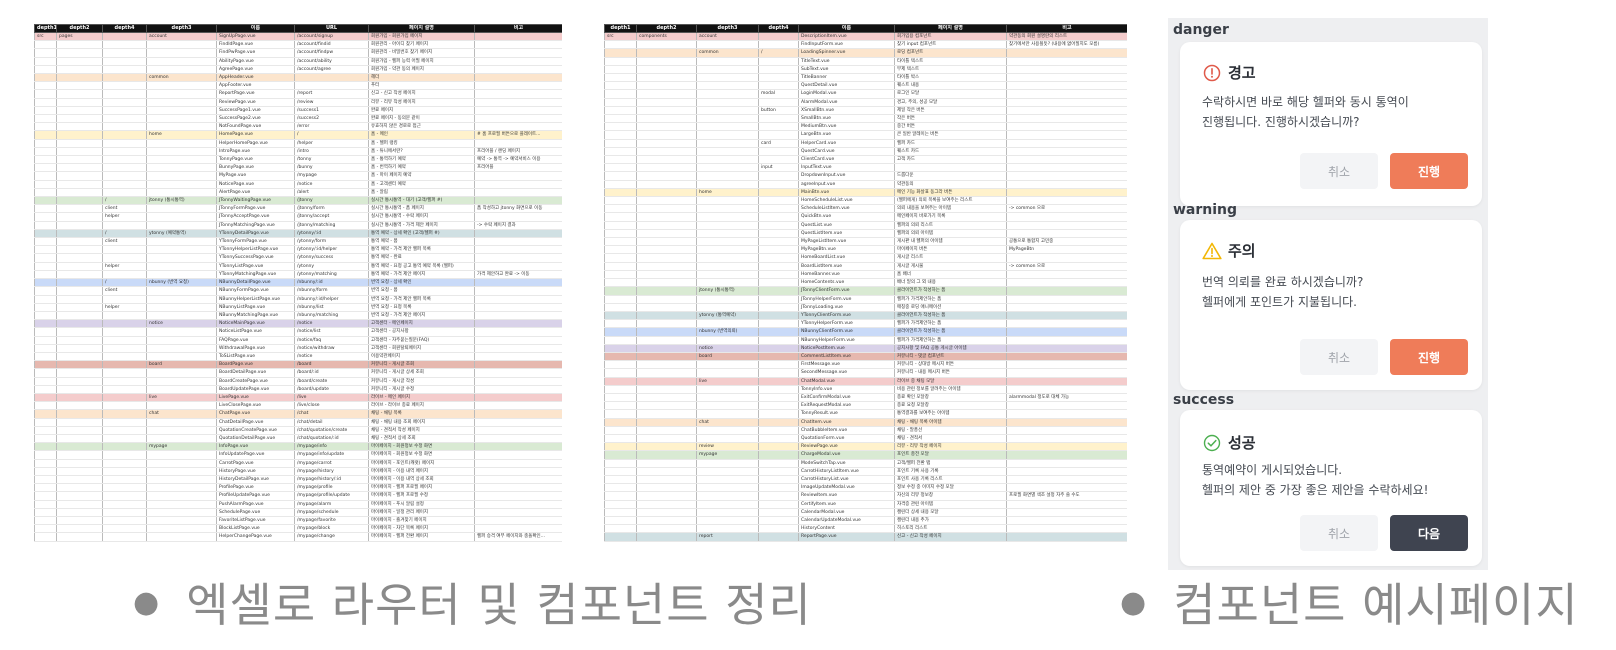  What do you see at coordinates (865, 152) in the screenshot?
I see `table-row: QuestCard.vue 퀘스트 카드` at bounding box center [865, 152].